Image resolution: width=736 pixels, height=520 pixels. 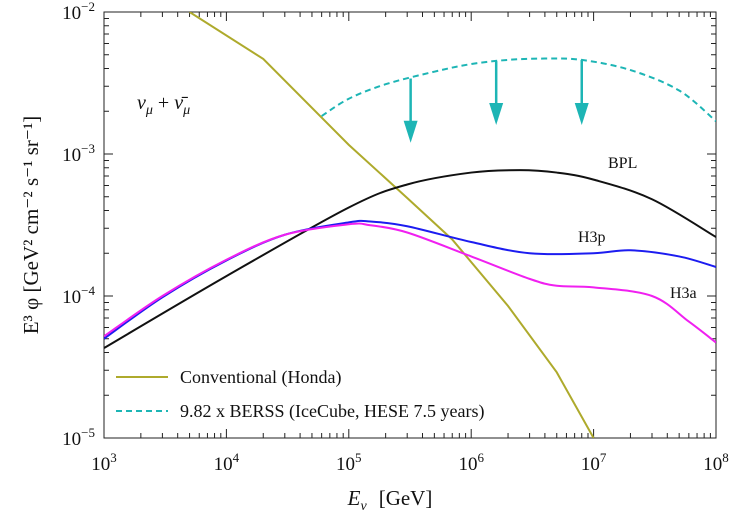 What do you see at coordinates (349, 462) in the screenshot?
I see `x-tick-label: 10⁵` at bounding box center [349, 462].